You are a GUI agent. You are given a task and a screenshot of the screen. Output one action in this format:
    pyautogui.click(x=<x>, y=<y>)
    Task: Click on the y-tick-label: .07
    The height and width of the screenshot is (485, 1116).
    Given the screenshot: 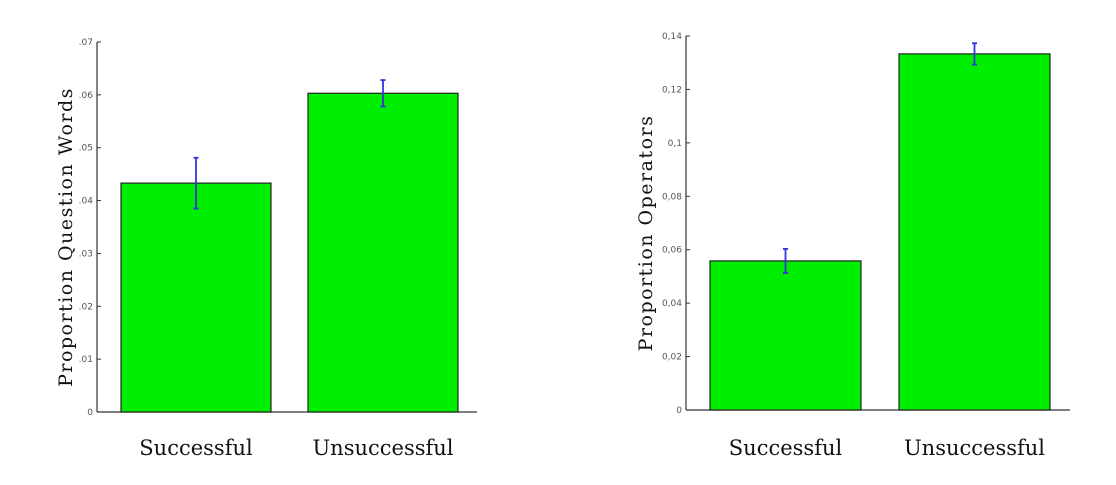 What is the action you would take?
    pyautogui.click(x=86, y=43)
    